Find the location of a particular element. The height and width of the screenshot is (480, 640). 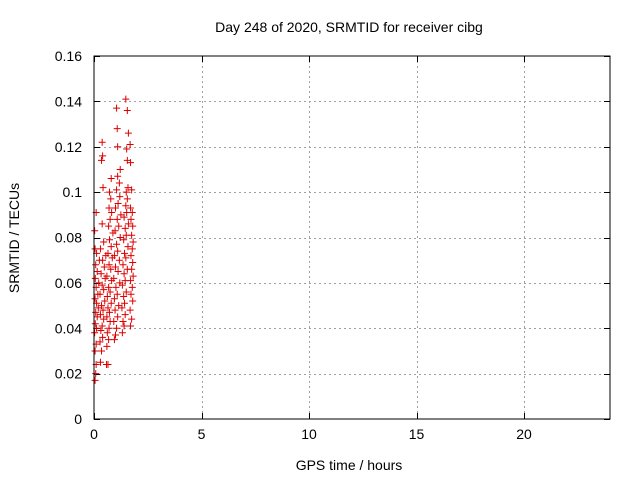

y-tick-label: 0.08 is located at coordinates (68, 238).